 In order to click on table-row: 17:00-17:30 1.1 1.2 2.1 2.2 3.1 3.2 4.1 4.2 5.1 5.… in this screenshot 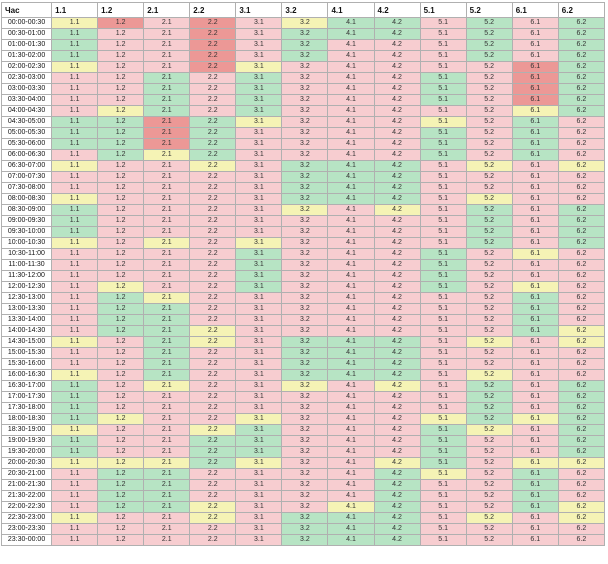, I will do `click(303, 397)`.